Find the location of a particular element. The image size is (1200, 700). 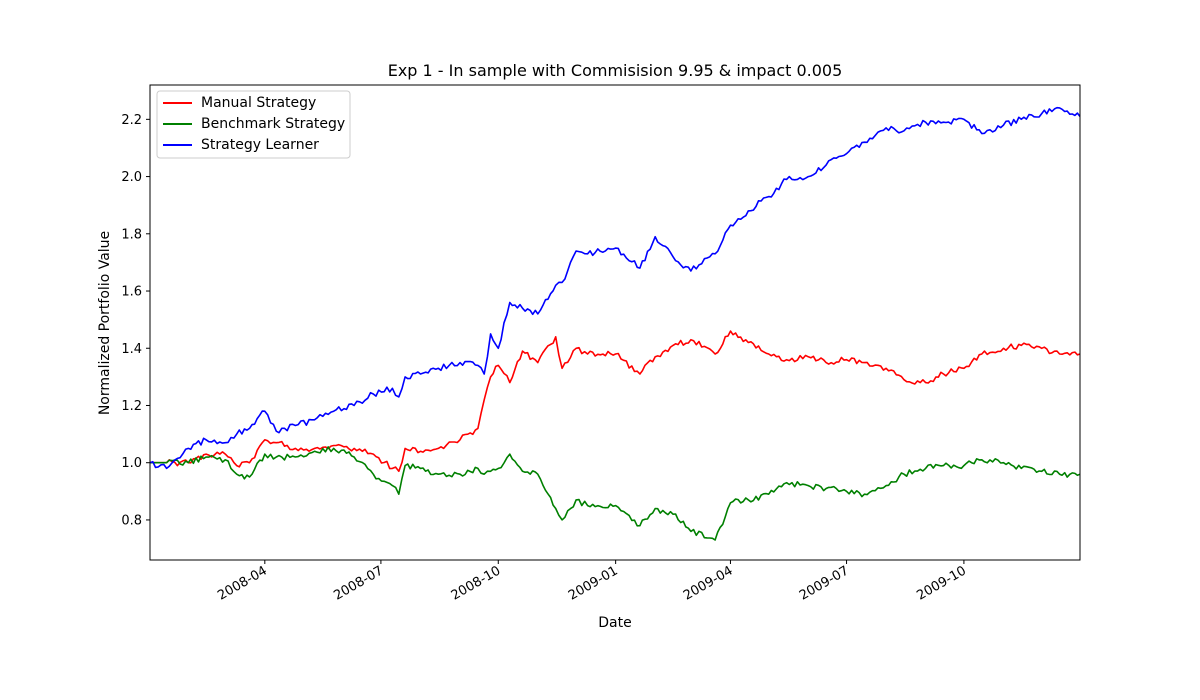

legend-label-benchmark-strategy: Benchmark Strategy is located at coordinates (273, 124).